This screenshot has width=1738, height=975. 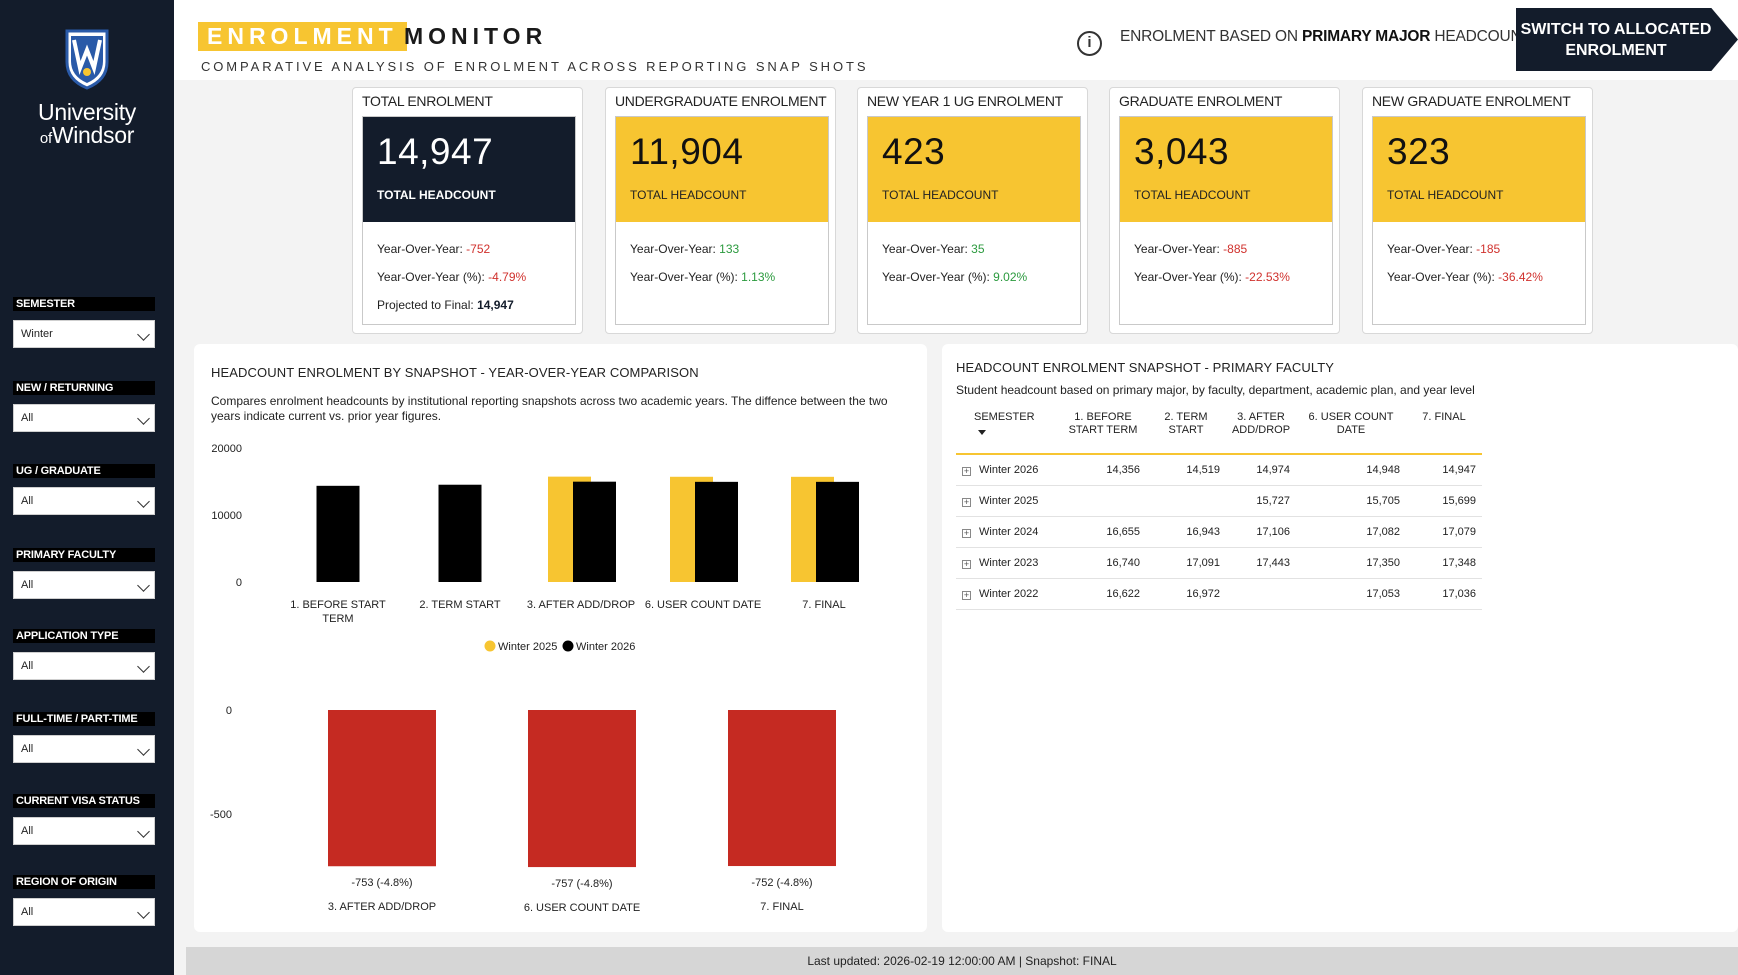 What do you see at coordinates (87, 135) in the screenshot?
I see `university-name-line2: ofWindsor` at bounding box center [87, 135].